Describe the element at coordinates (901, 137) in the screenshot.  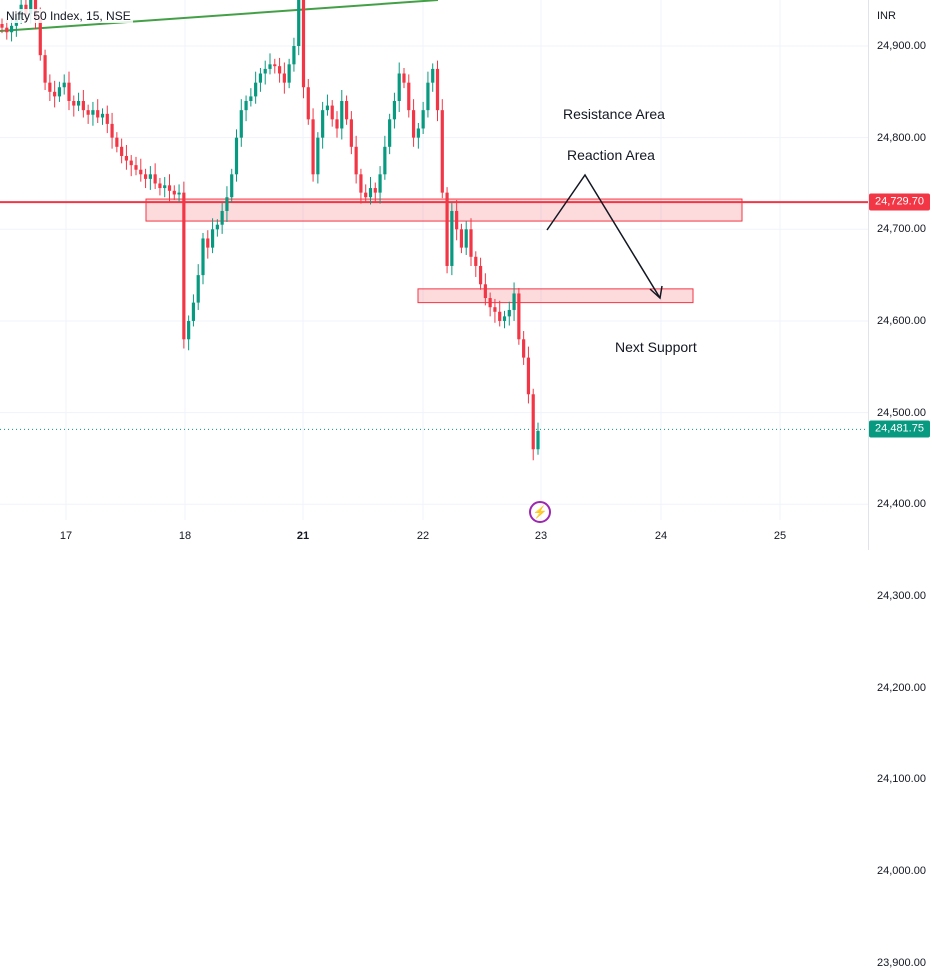
I see `price-tick-label: 24,800.00` at that location.